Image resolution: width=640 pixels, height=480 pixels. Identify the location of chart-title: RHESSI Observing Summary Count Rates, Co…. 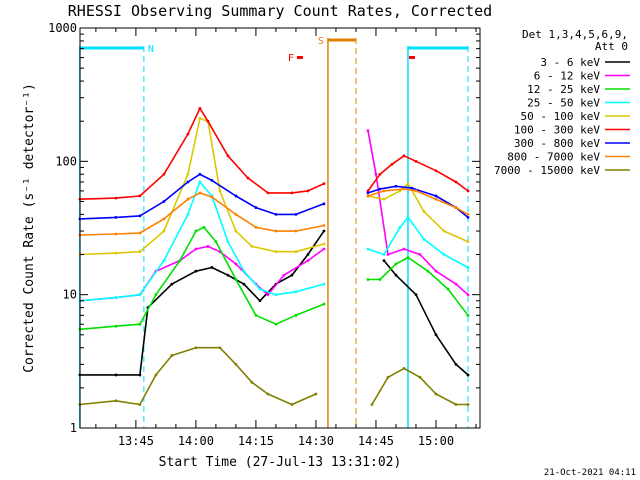
(280, 11).